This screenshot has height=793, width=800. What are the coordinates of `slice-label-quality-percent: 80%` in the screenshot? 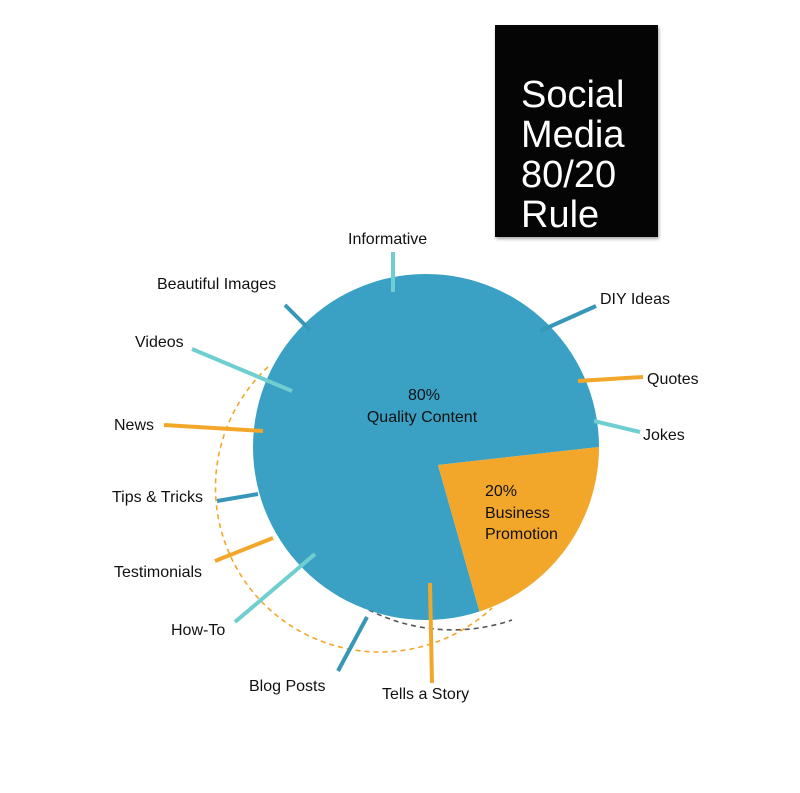 It's located at (424, 395).